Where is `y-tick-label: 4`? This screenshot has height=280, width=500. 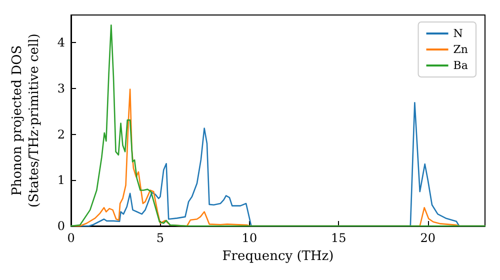
y-tick-label: 4 is located at coordinates (61, 43).